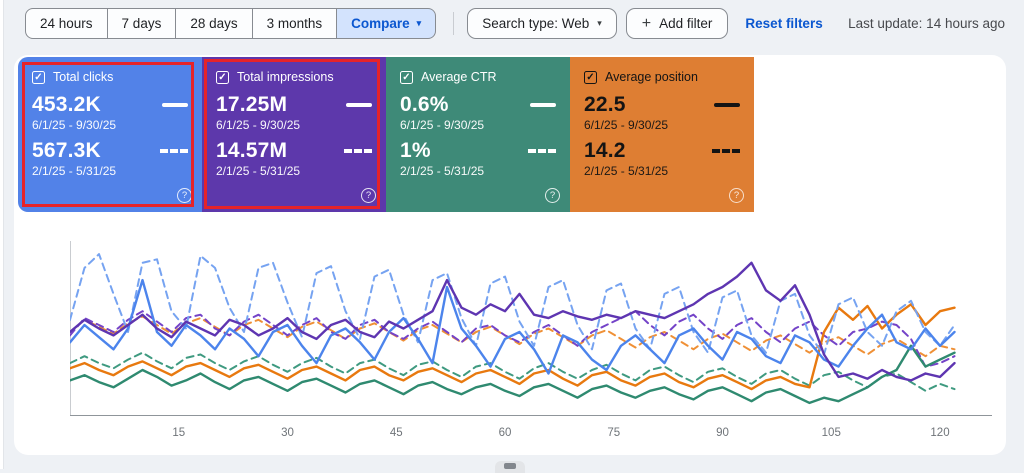 The height and width of the screenshot is (473, 1024). What do you see at coordinates (179, 433) in the screenshot?
I see `x-tick-label: 15` at bounding box center [179, 433].